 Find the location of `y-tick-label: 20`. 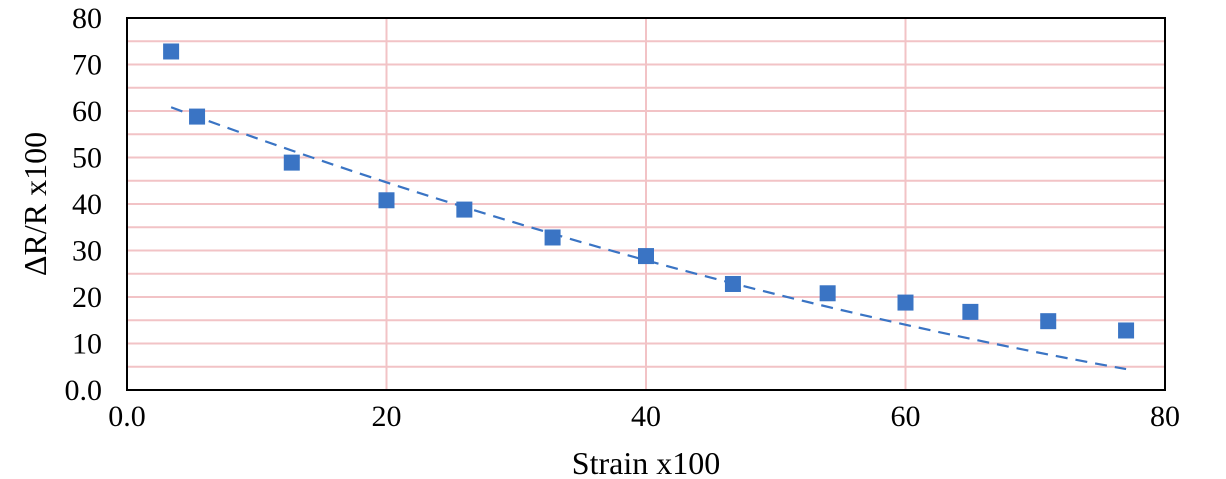

y-tick-label: 20 is located at coordinates (87, 297).